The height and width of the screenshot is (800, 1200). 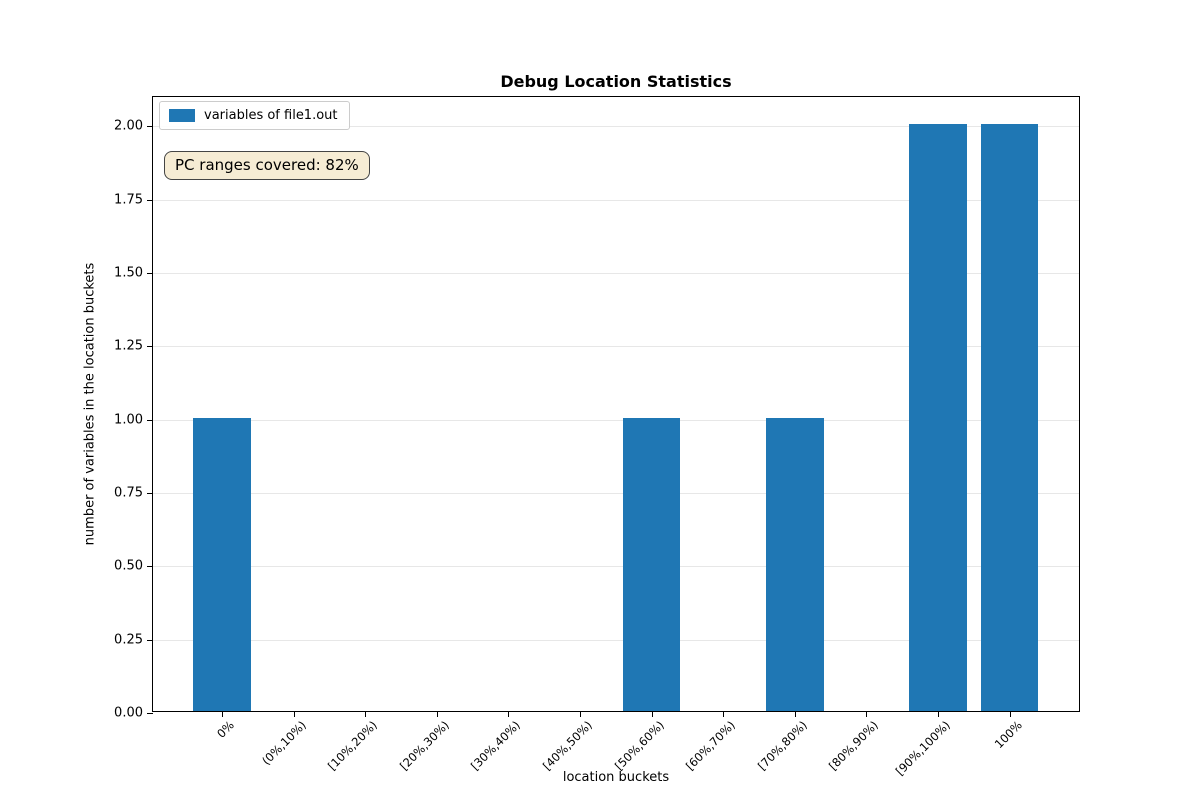 I want to click on x-tick-label: [70%,80%), so click(x=782, y=745).